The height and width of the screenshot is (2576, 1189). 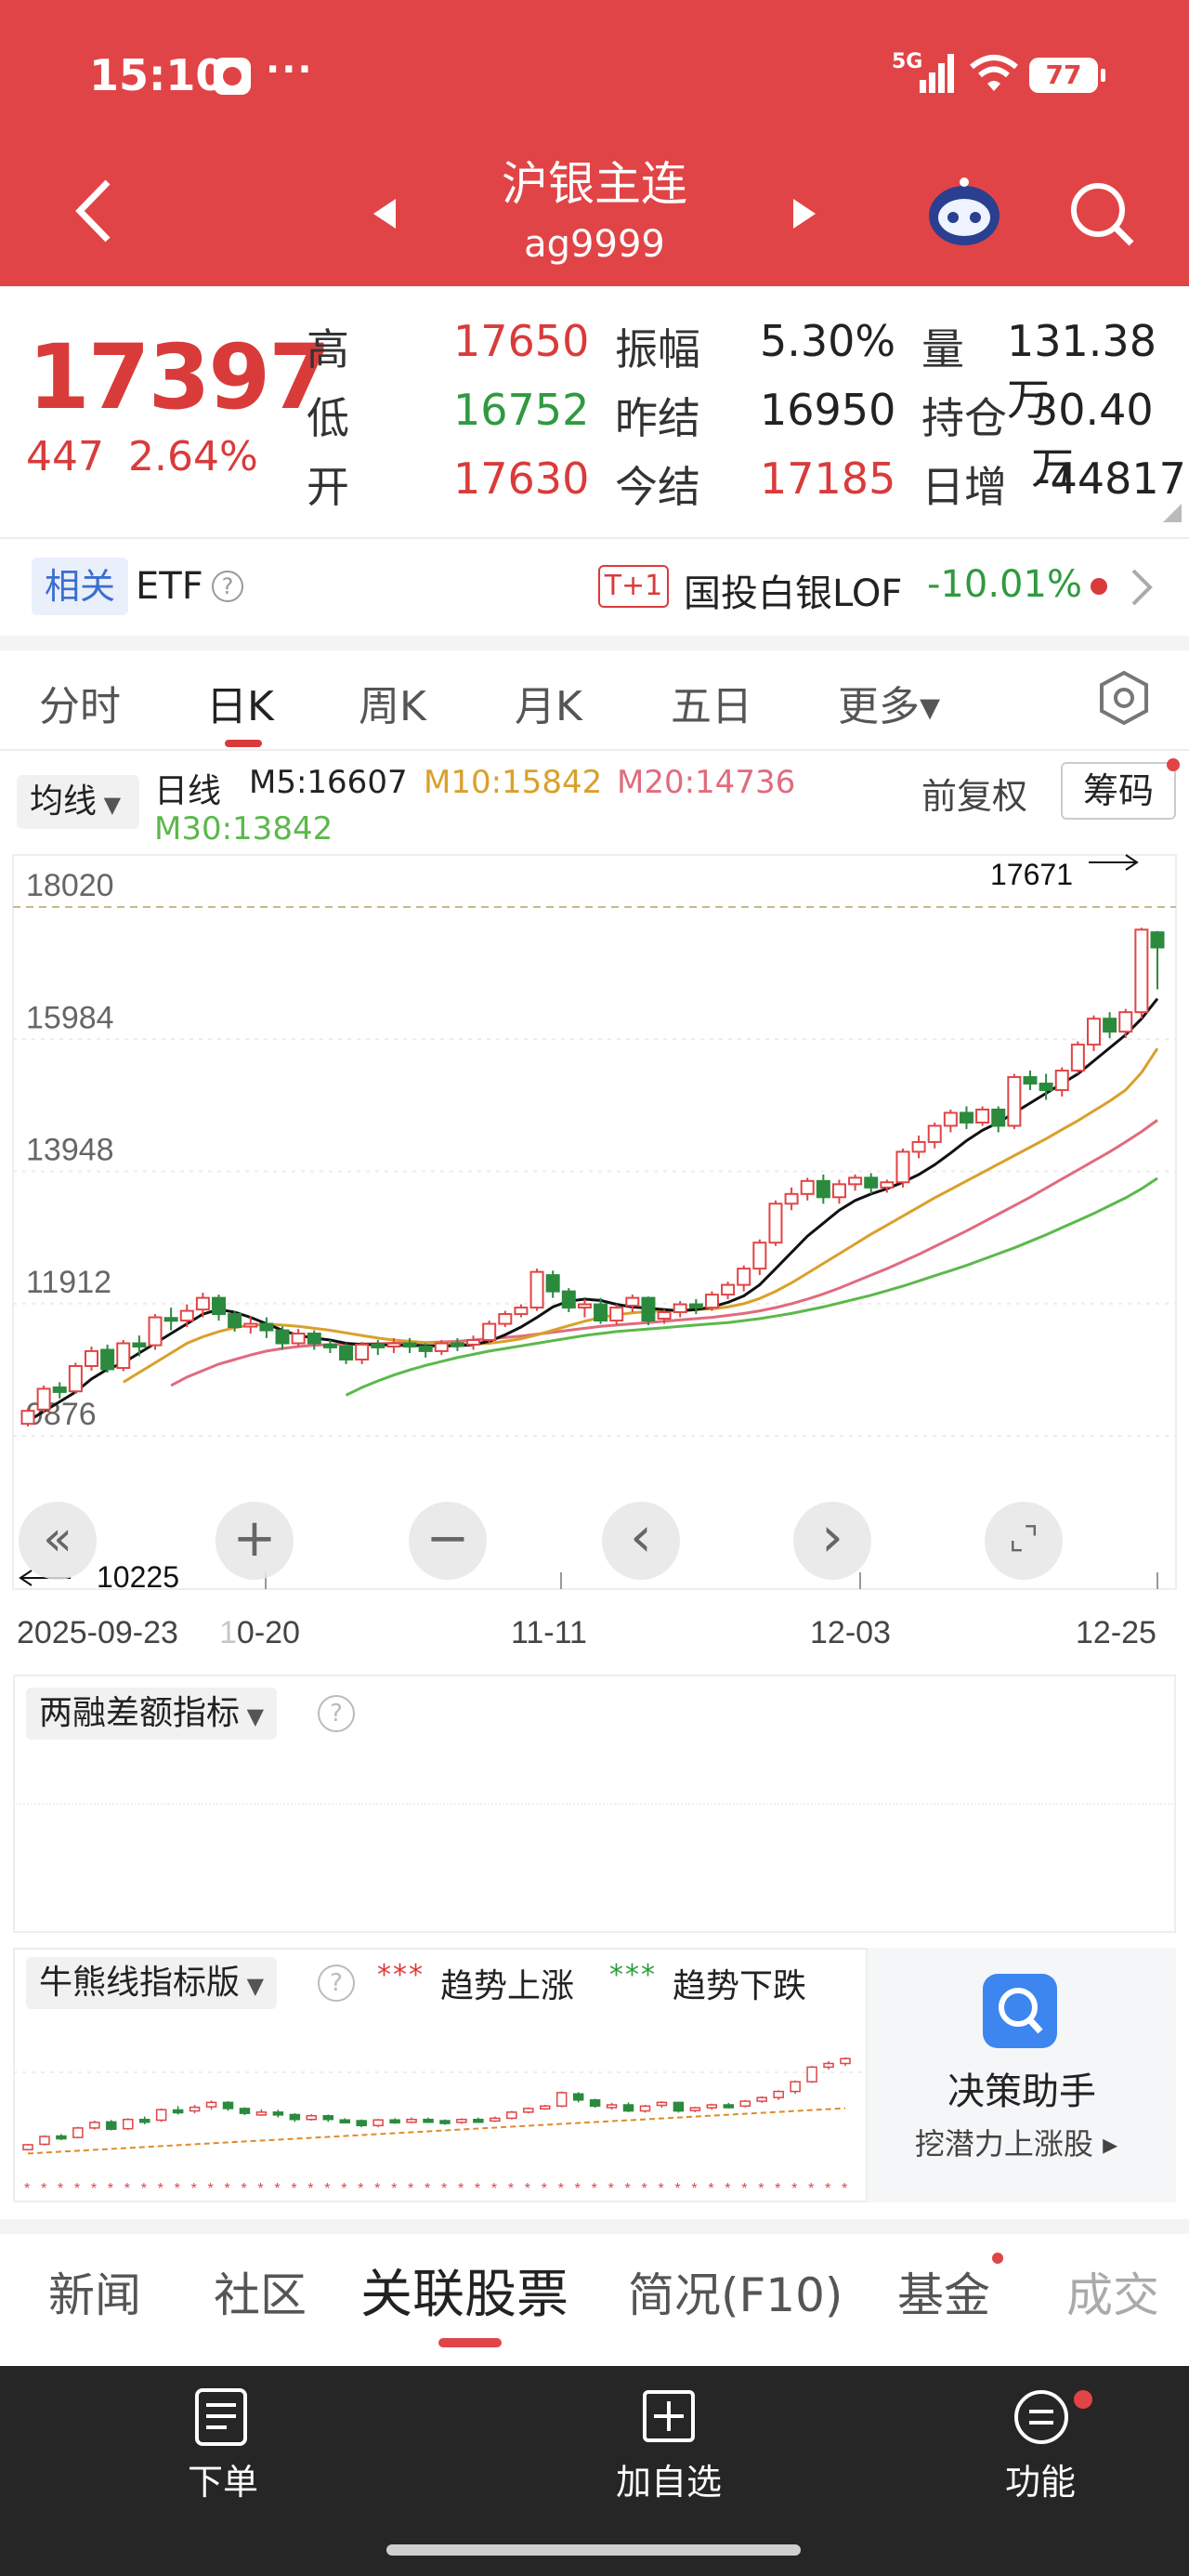 What do you see at coordinates (964, 212) in the screenshot?
I see `robot-assistant-icon` at bounding box center [964, 212].